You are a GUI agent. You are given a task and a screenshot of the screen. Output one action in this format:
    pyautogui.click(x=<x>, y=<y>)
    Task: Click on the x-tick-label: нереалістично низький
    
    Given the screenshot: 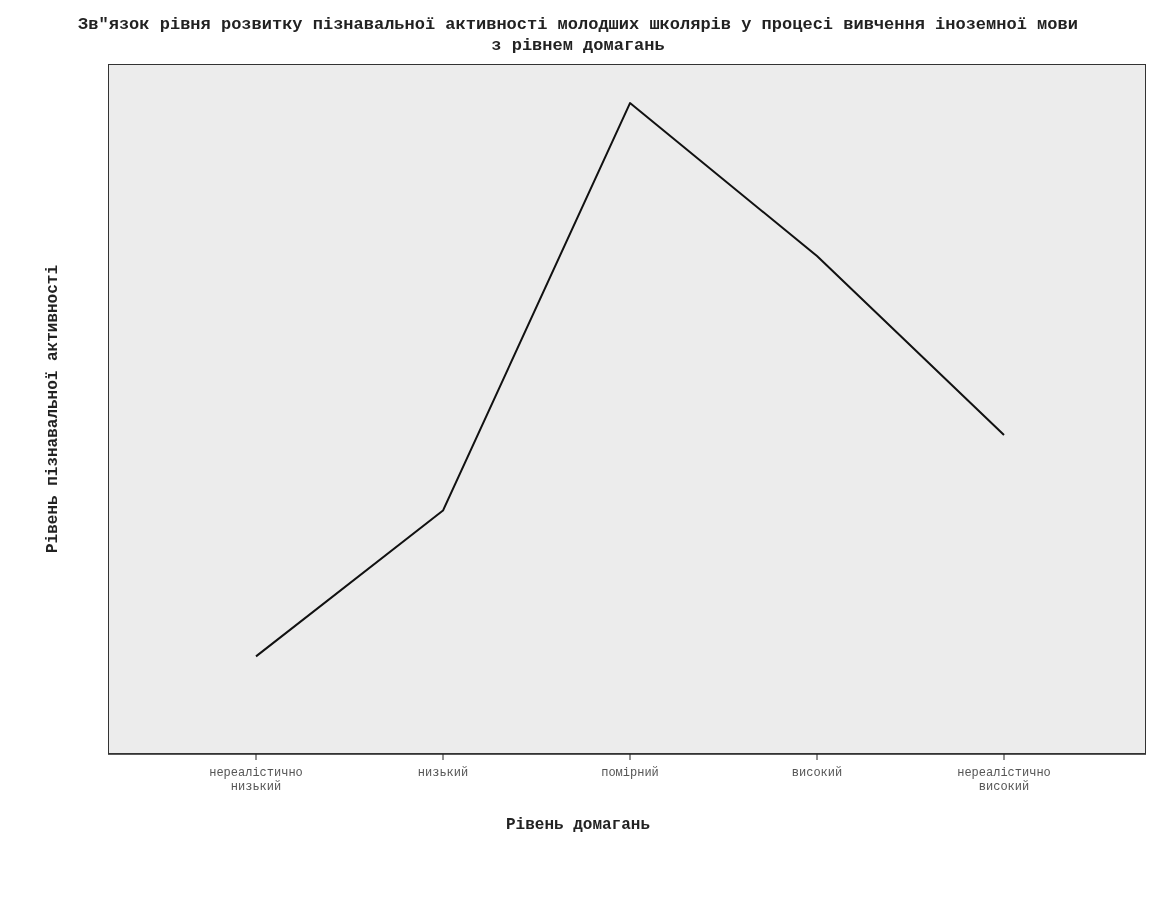 What is the action you would take?
    pyautogui.click(x=256, y=780)
    